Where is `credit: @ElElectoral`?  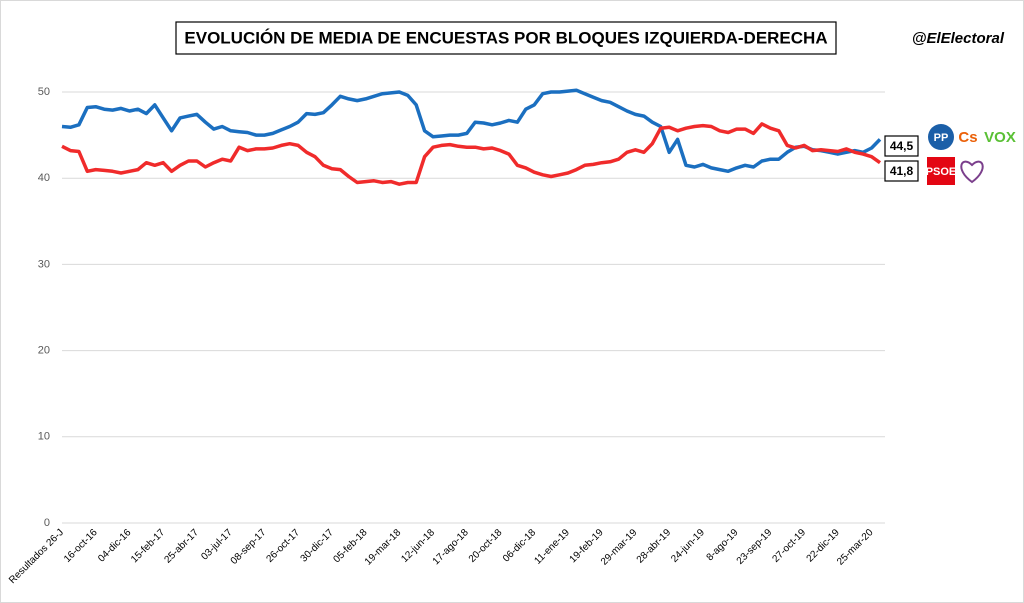 credit: @ElElectoral is located at coordinates (958, 38).